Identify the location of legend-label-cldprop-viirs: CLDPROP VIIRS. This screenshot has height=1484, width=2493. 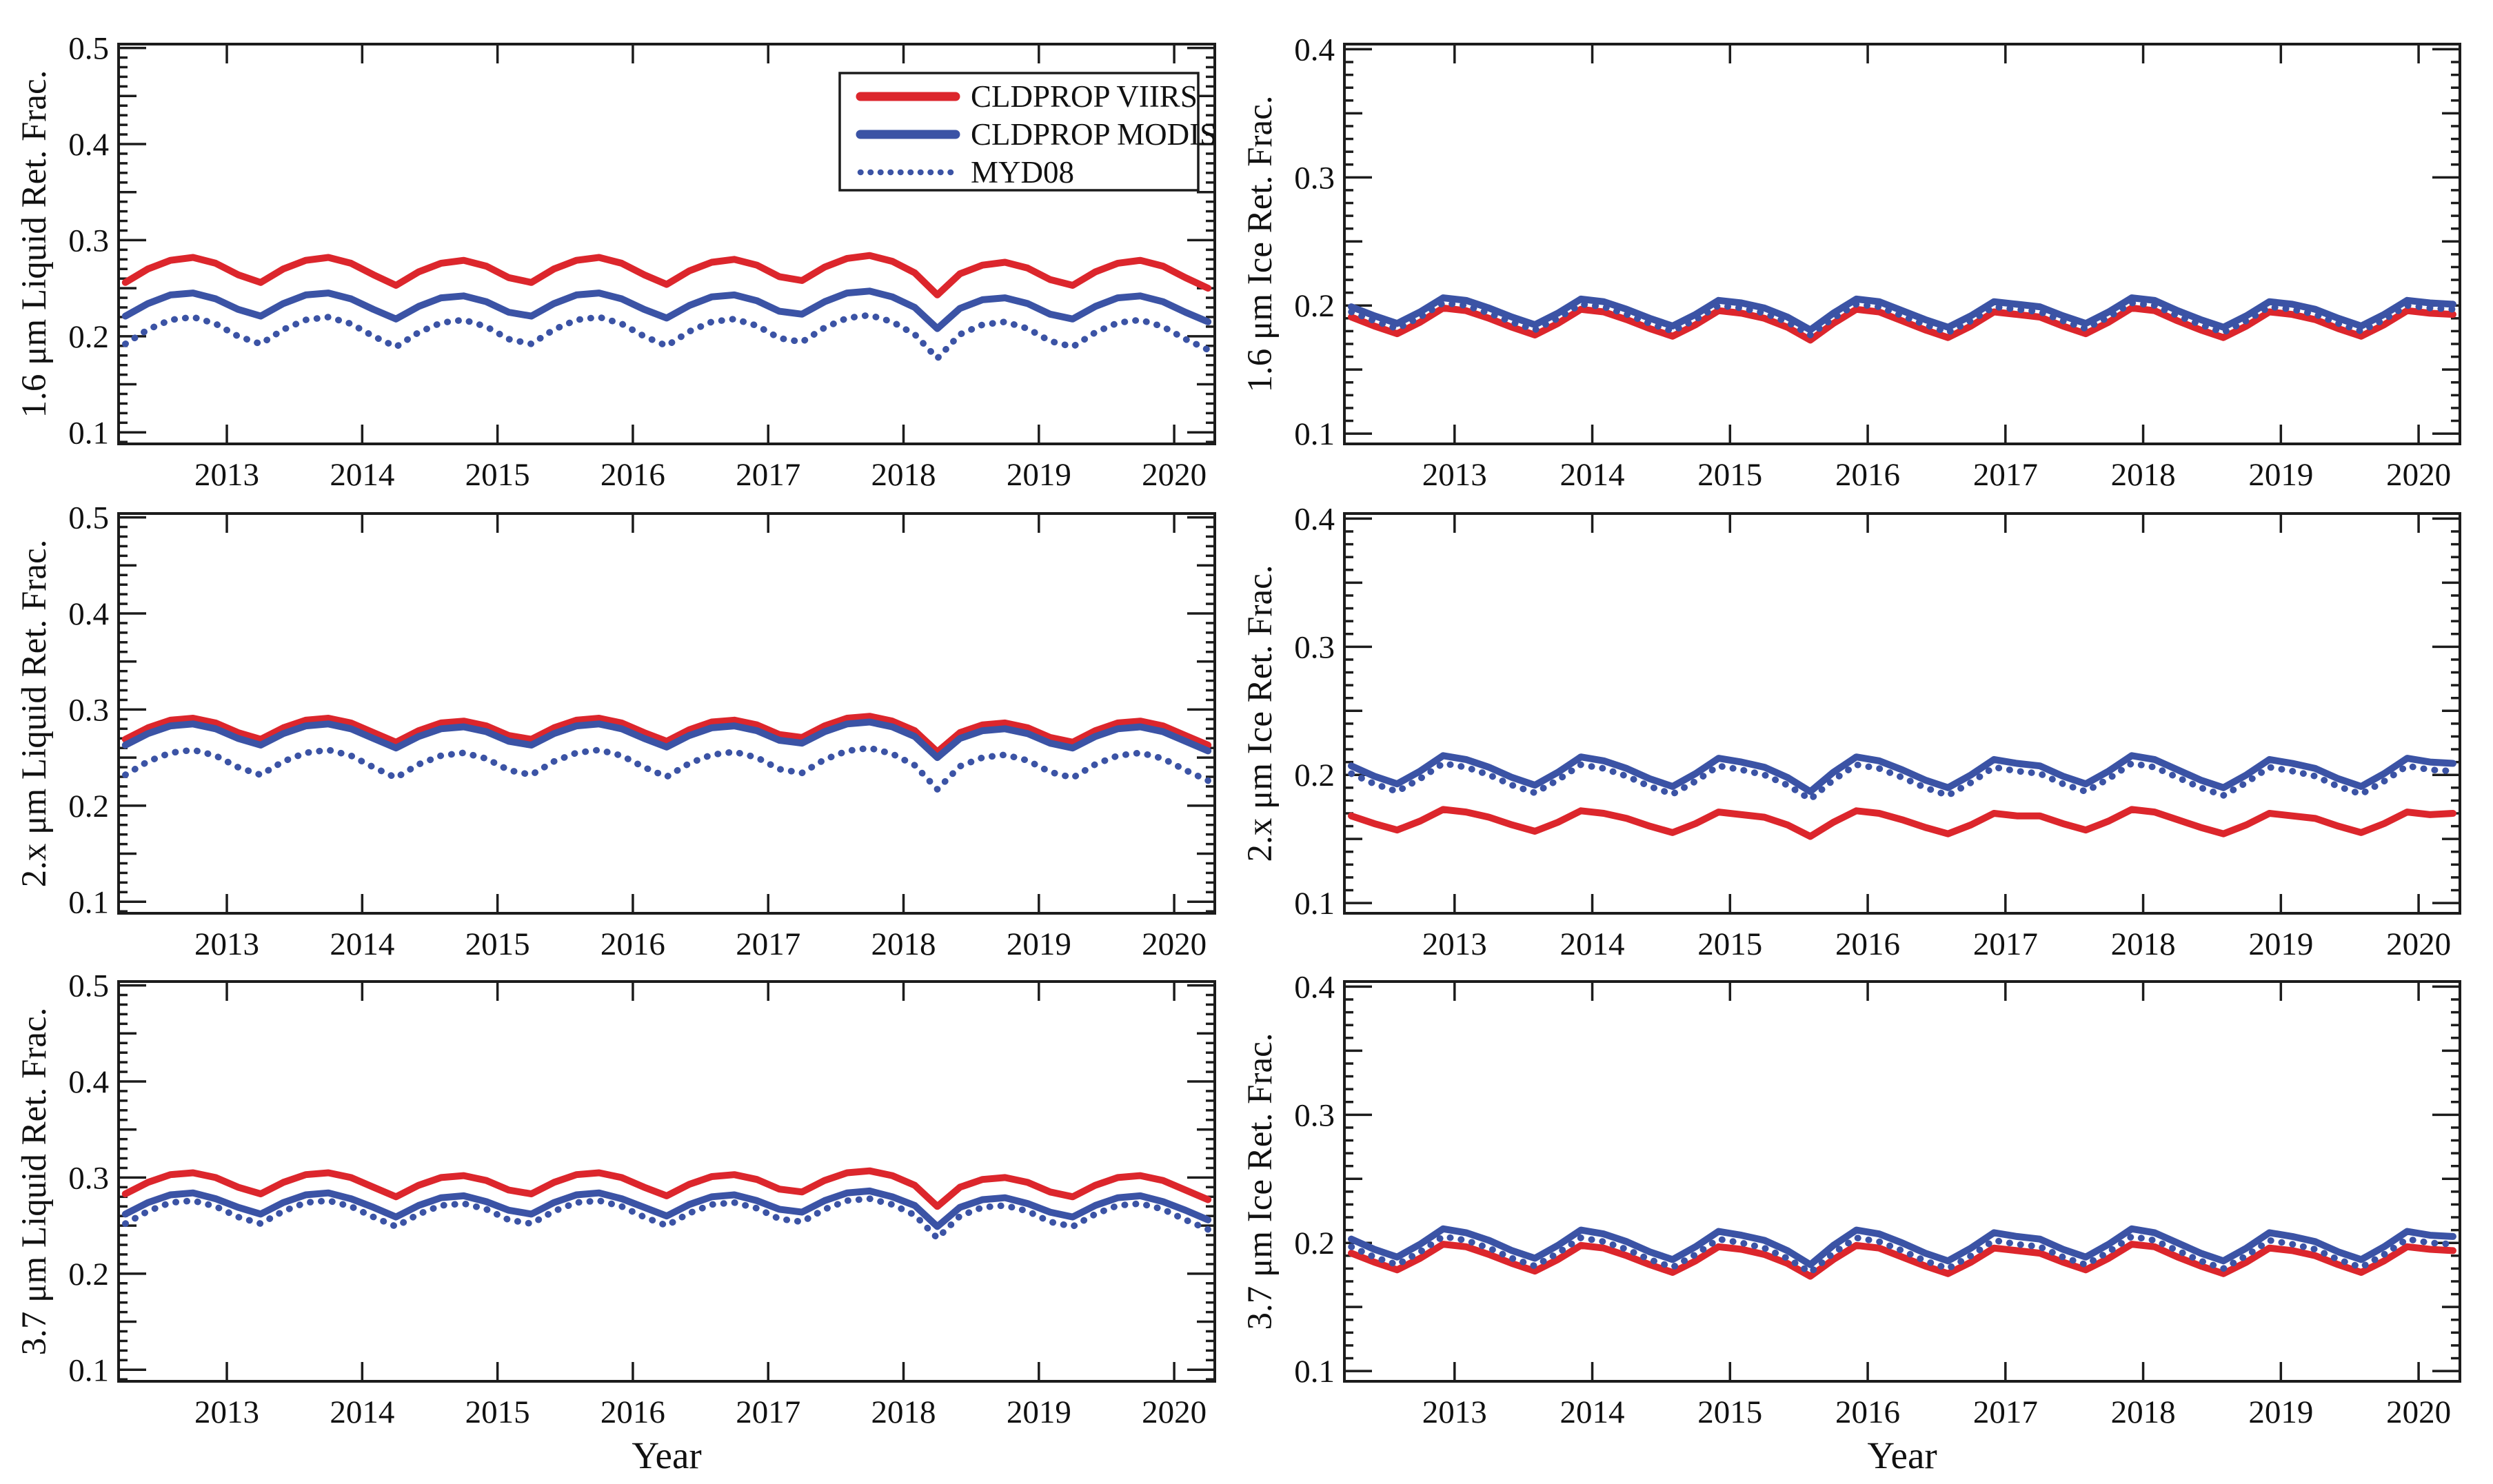
(1084, 96).